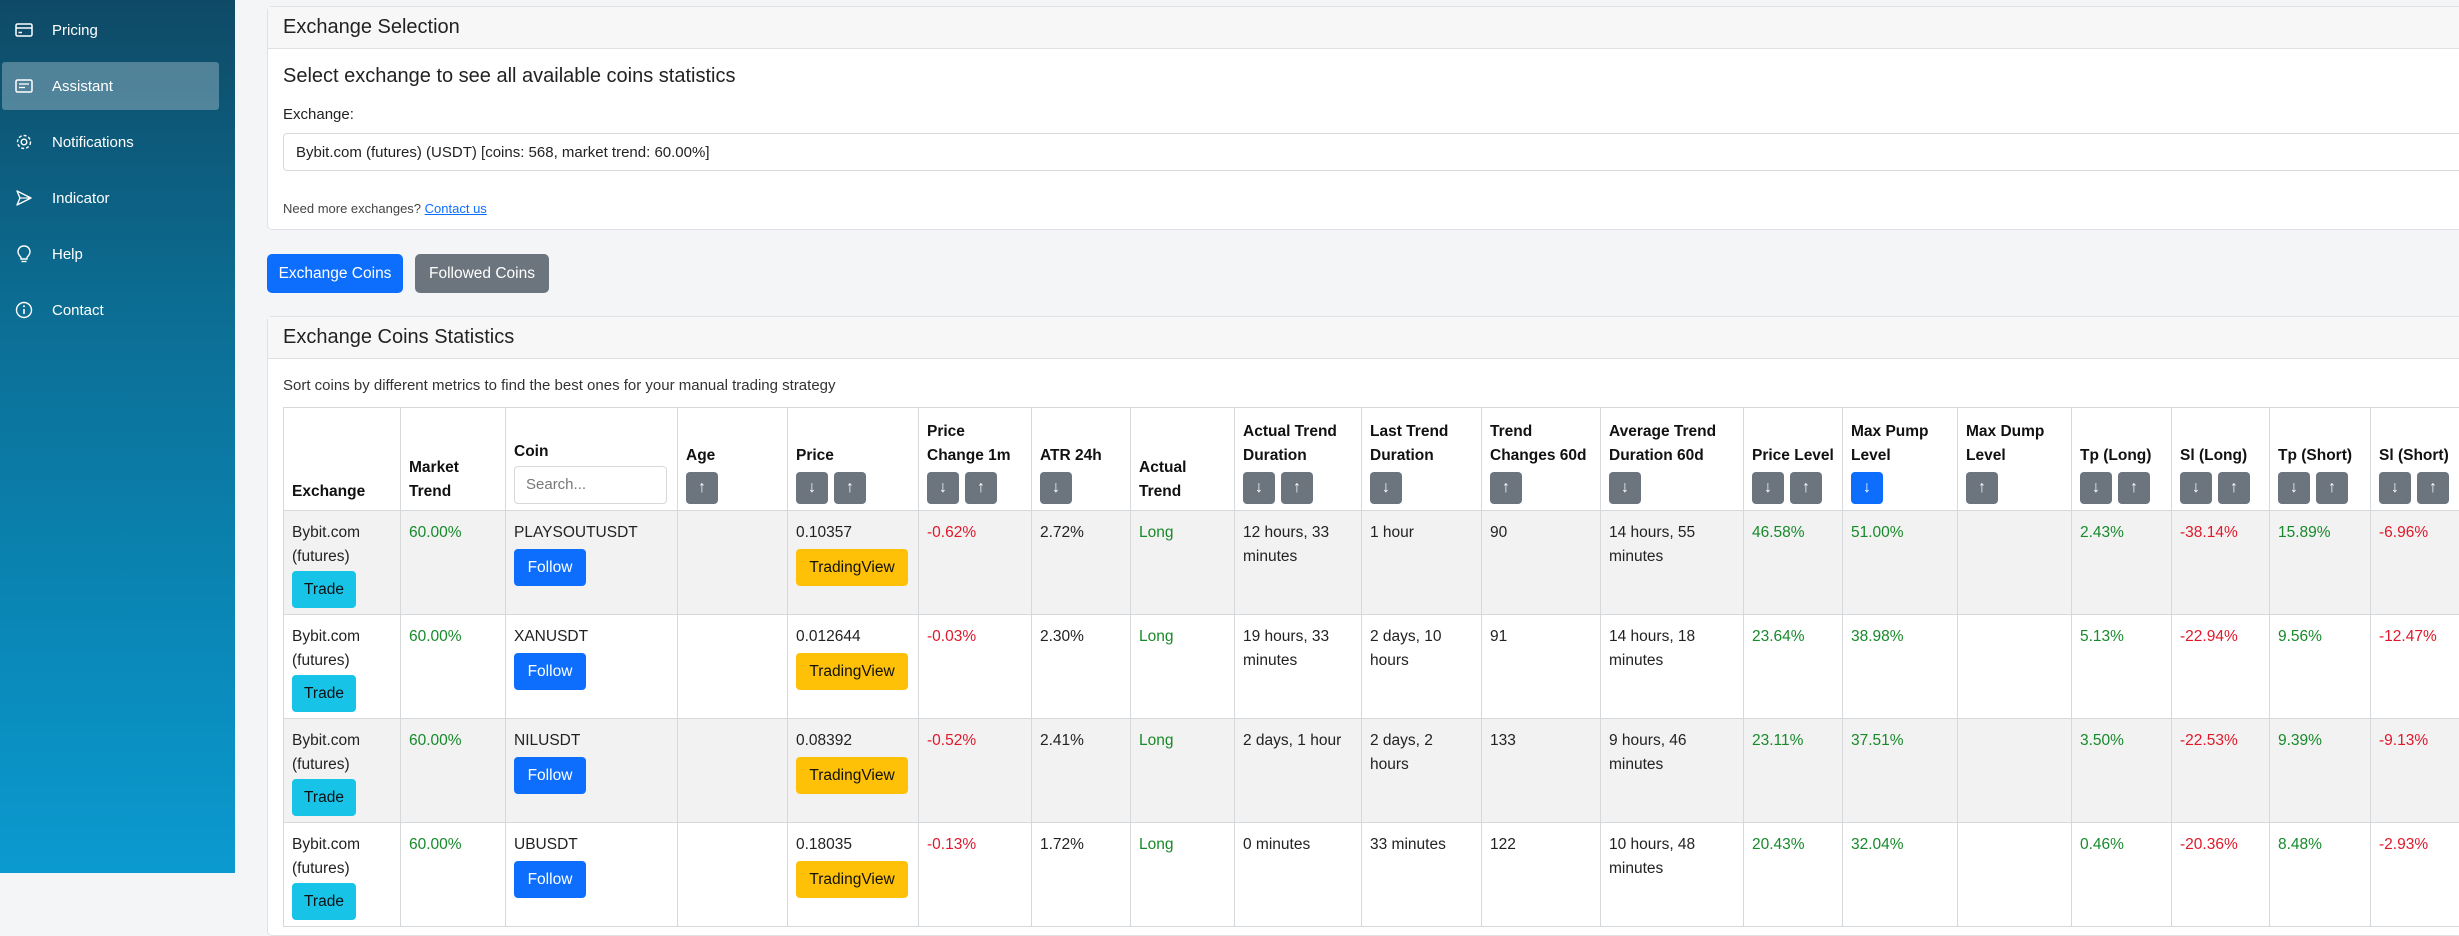 The width and height of the screenshot is (2459, 936). I want to click on sl-short-value: -2.93%, so click(2415, 875).